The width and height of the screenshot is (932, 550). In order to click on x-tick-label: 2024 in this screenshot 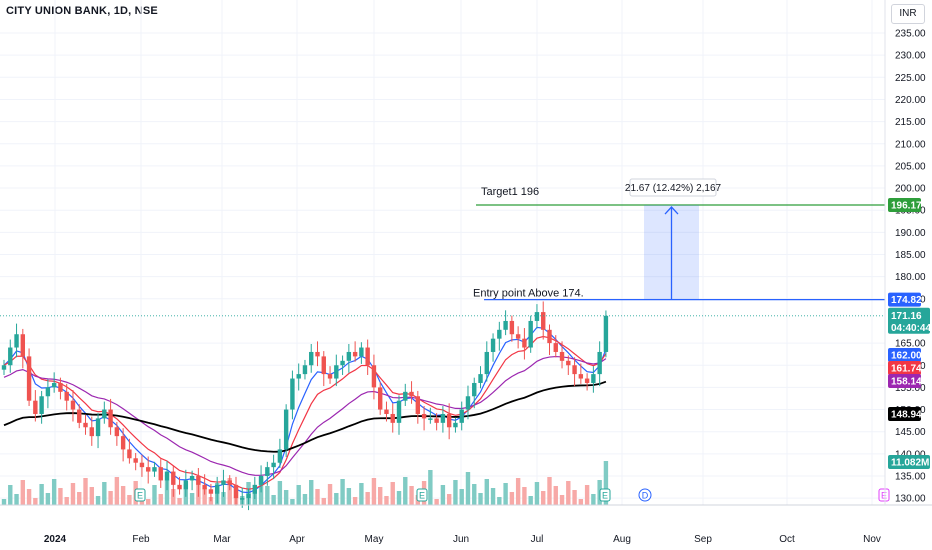, I will do `click(55, 539)`.